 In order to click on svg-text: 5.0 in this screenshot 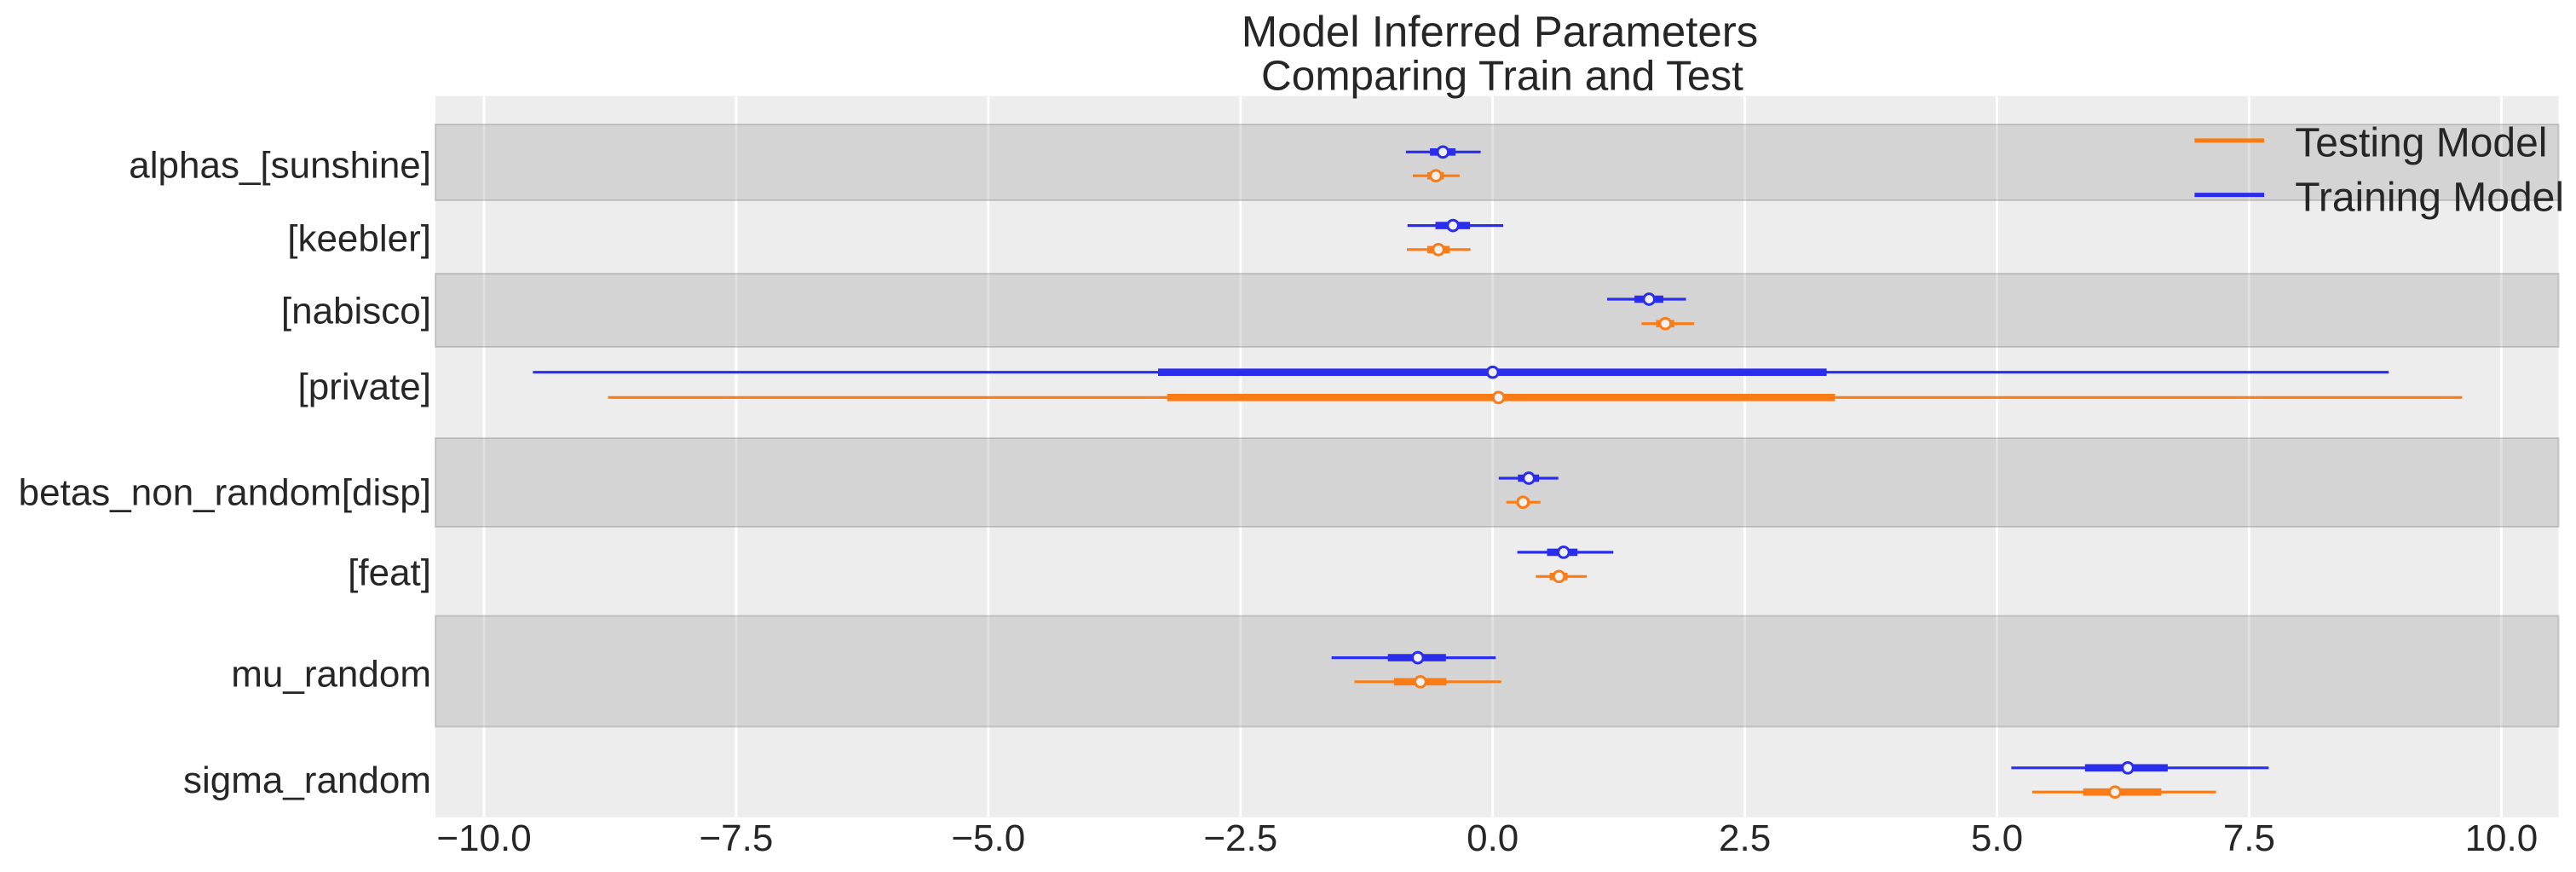, I will do `click(1997, 838)`.